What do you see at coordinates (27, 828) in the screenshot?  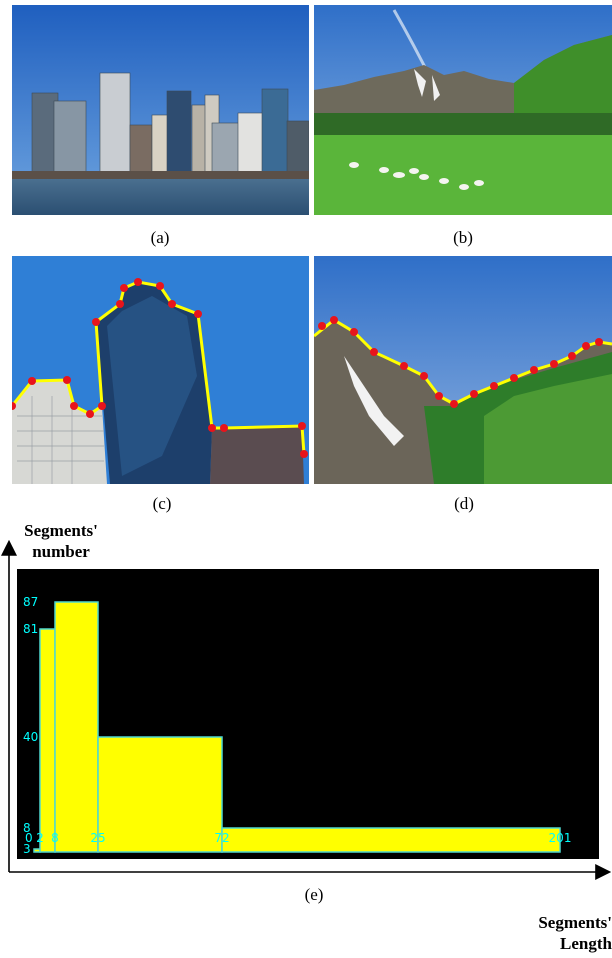 I see `y-tick-label: 8` at bounding box center [27, 828].